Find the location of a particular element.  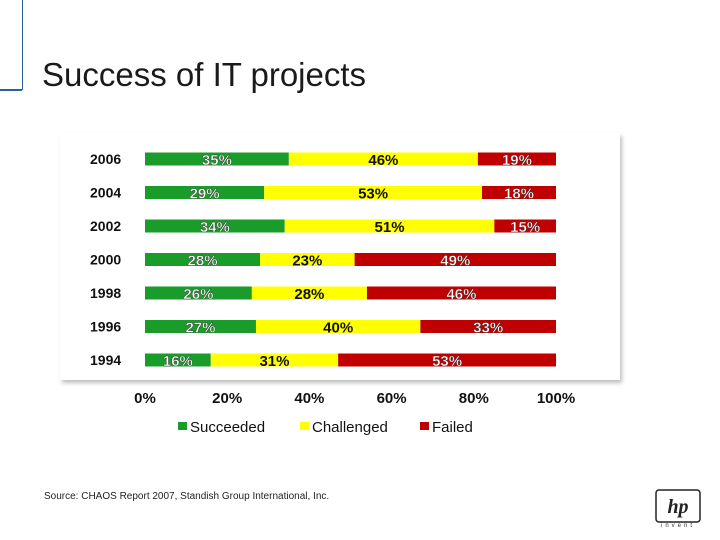

legend-label: Challenged is located at coordinates (350, 427).